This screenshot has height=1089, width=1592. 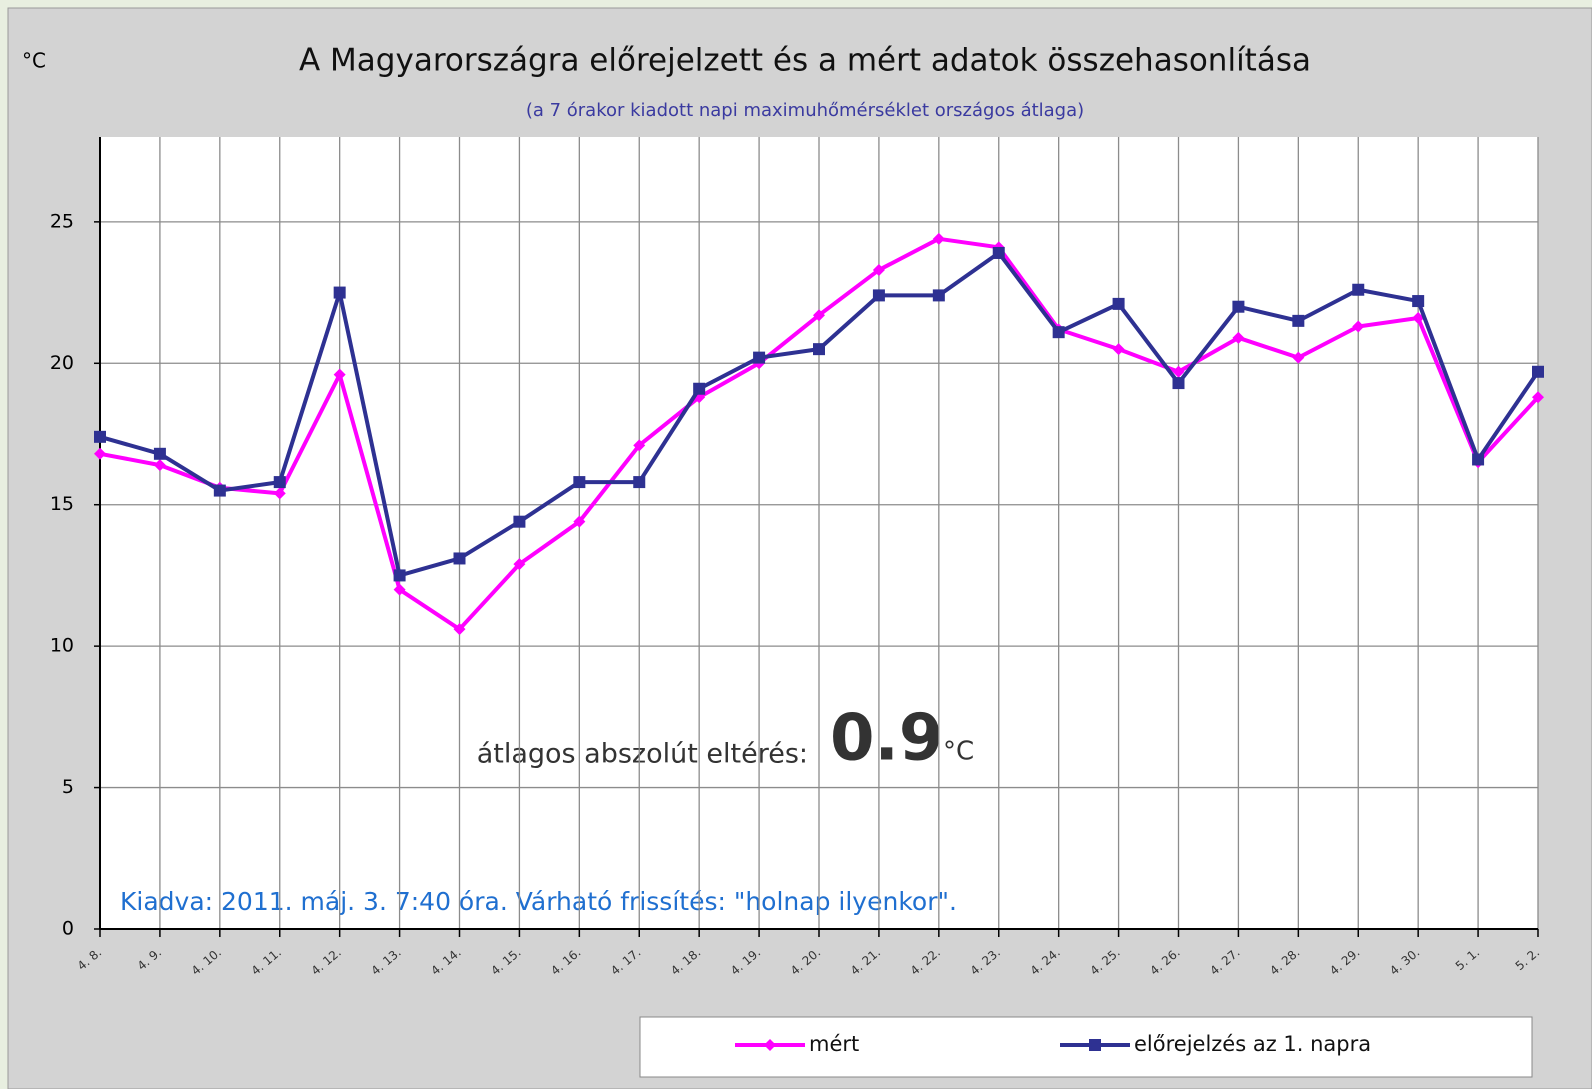 I want to click on y-tick-label: 0, so click(x=68, y=929).